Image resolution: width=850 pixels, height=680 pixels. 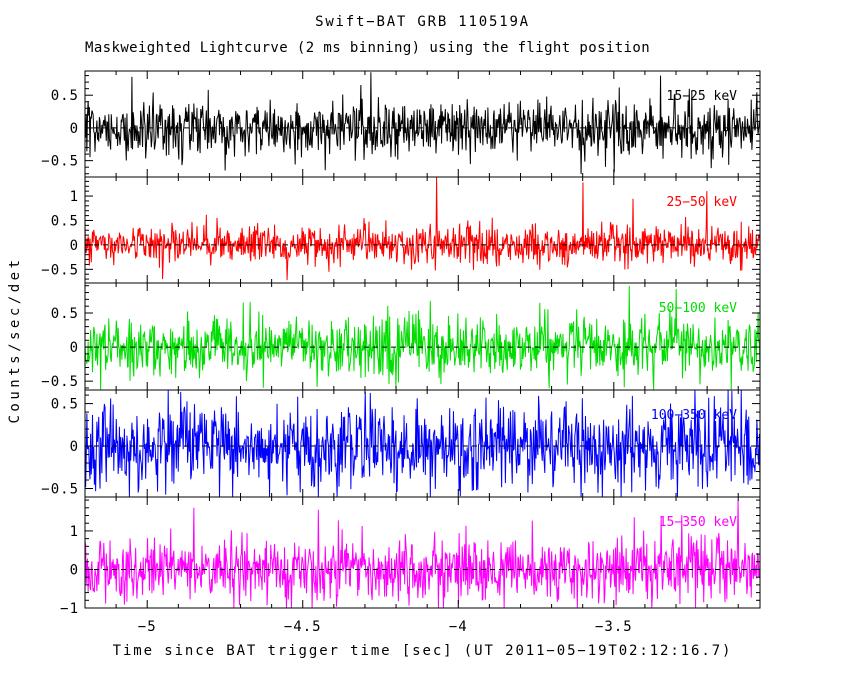 I want to click on panel-100−350 keV: 100−350 keV0.50−0.5, so click(x=401, y=443).